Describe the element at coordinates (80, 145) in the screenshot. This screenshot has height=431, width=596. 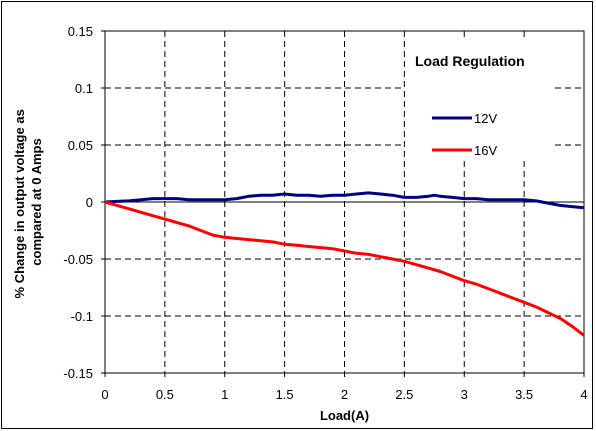
I see `y-tick-label: 0.05` at that location.